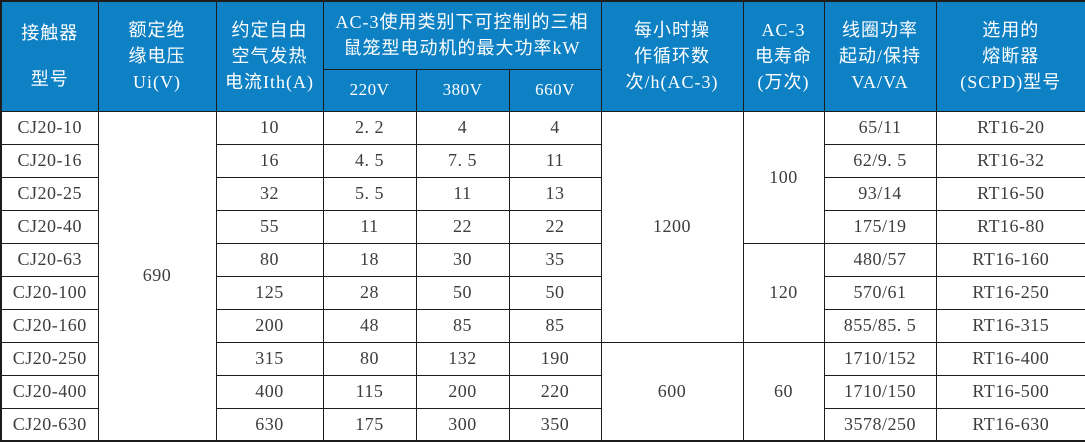 This screenshot has width=1085, height=442. Describe the element at coordinates (269, 160) in the screenshot. I see `cell-ith: 16` at that location.